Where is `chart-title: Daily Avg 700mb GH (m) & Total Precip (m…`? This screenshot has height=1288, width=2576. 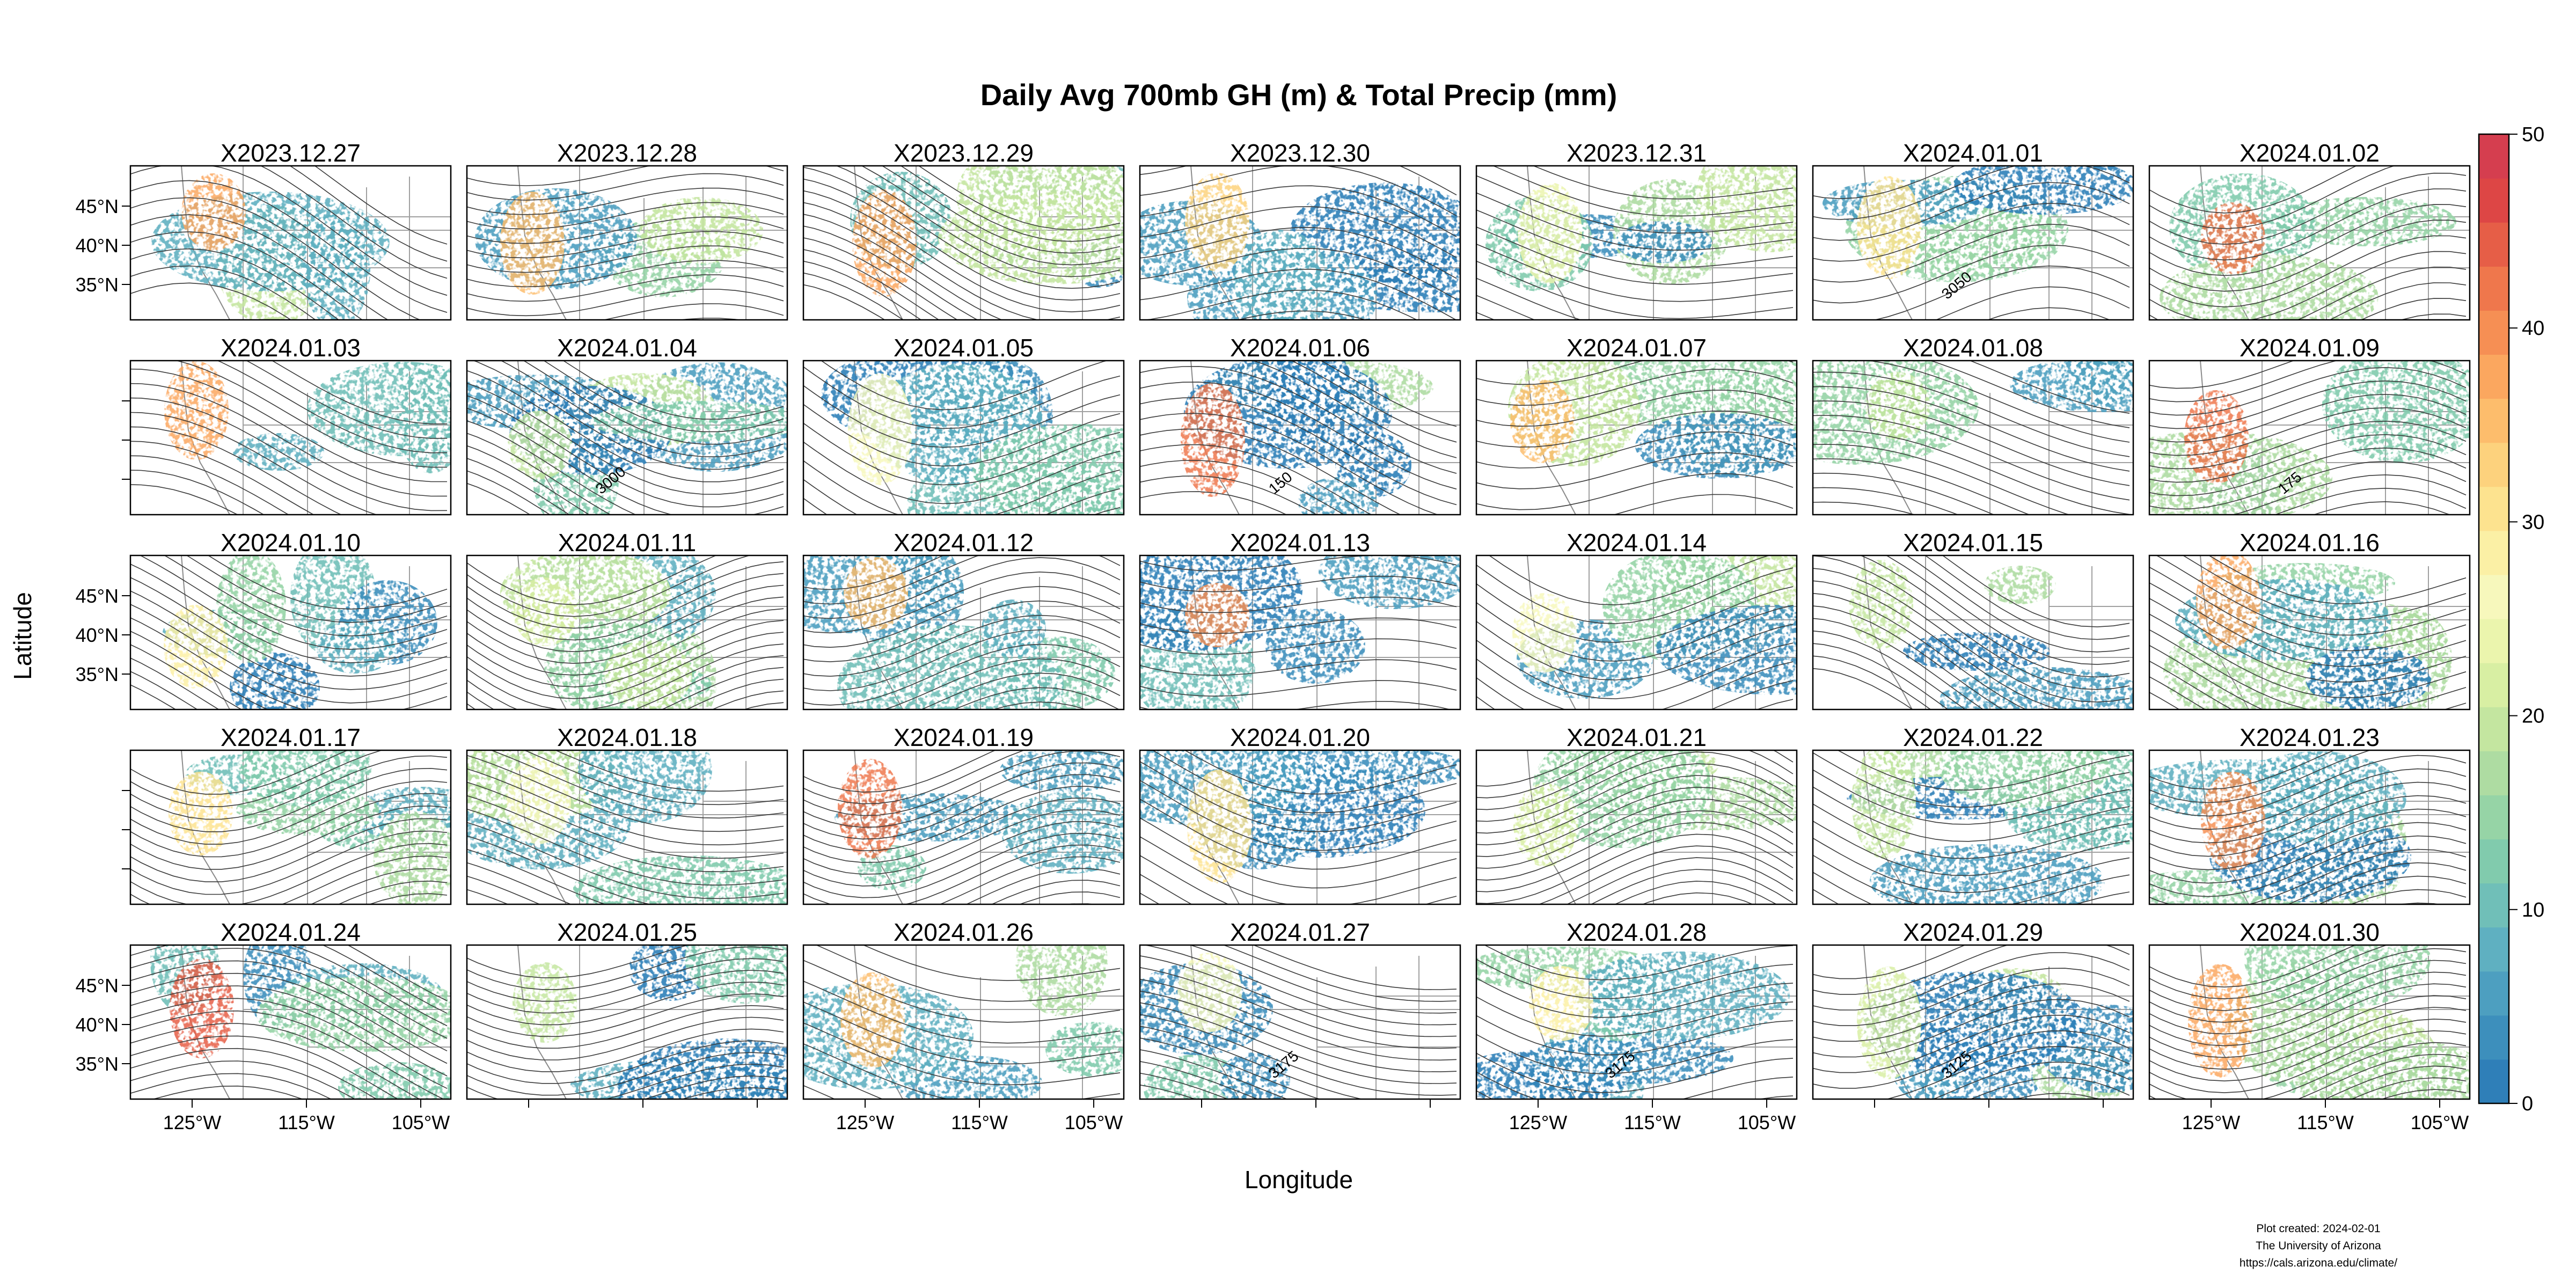
chart-title: Daily Avg 700mb GH (m) & Total Precip (m… is located at coordinates (1299, 95).